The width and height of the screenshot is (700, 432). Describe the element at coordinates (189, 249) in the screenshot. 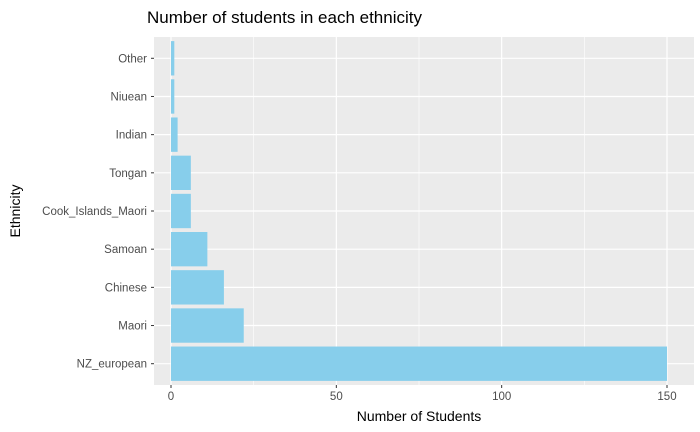

I see `bar-samoan` at that location.